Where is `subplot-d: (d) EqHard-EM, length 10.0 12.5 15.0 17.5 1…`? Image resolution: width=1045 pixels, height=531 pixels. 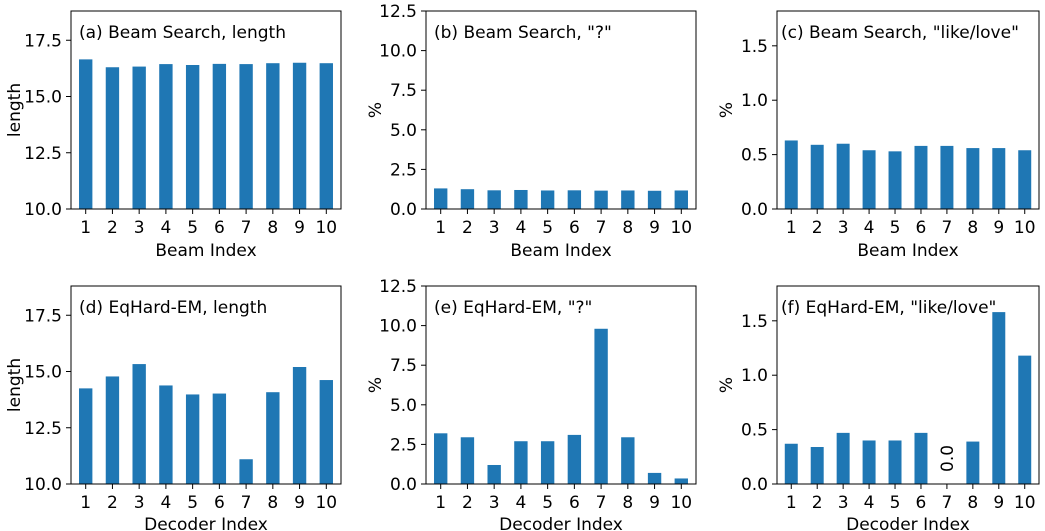 subplot-d: (d) EqHard-EM, length 10.0 12.5 15.0 17.5 1… is located at coordinates (173, 408).